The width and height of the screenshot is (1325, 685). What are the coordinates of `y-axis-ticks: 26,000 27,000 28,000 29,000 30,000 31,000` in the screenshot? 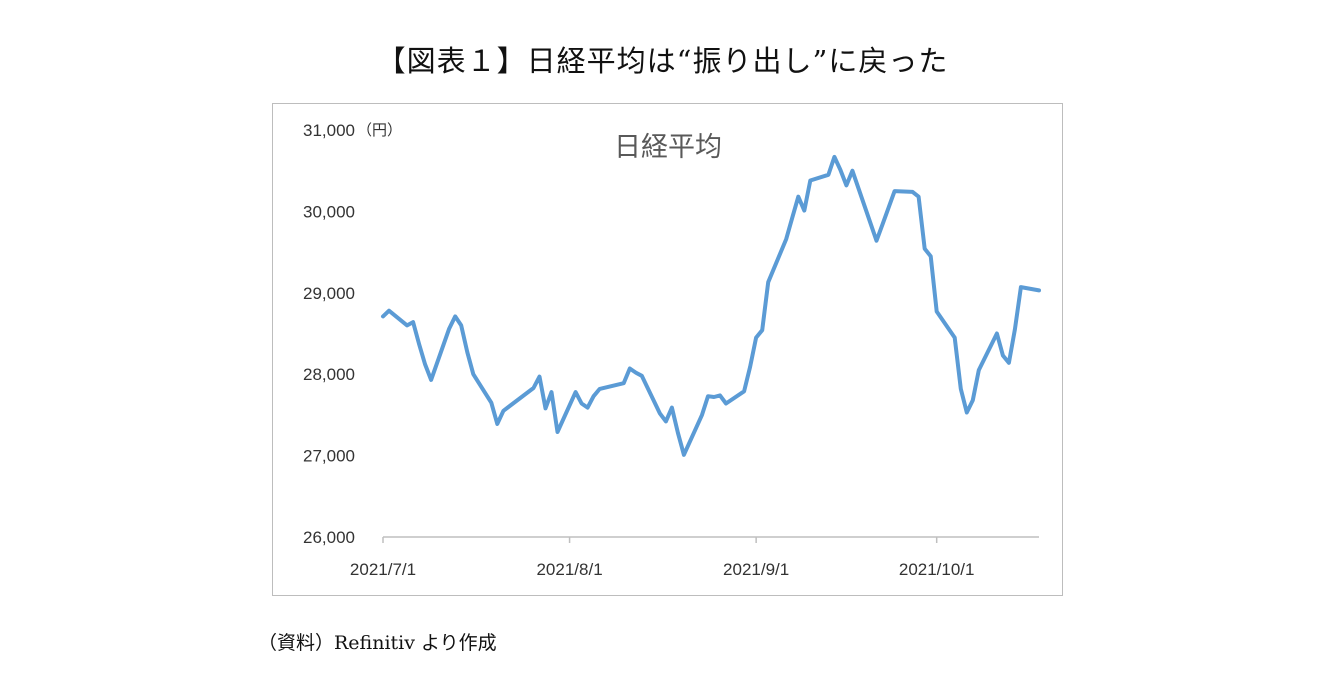 It's located at (329, 334).